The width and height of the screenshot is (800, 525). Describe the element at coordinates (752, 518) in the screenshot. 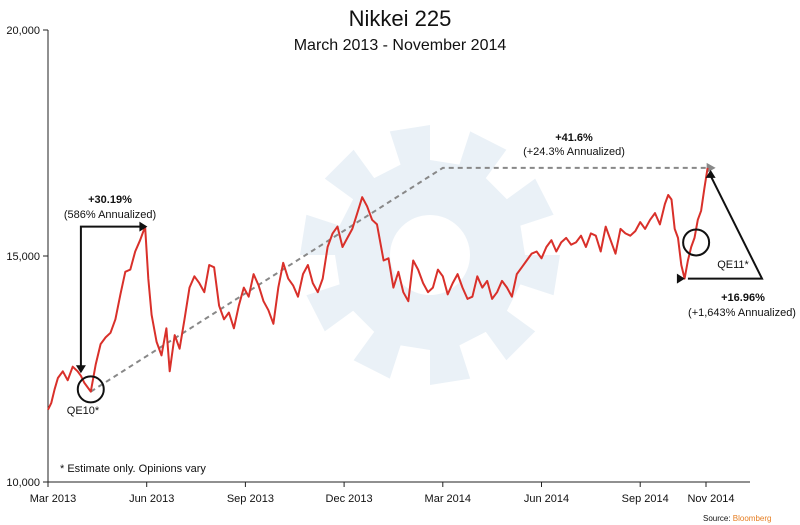

I see `source-name: Bloomberg` at that location.